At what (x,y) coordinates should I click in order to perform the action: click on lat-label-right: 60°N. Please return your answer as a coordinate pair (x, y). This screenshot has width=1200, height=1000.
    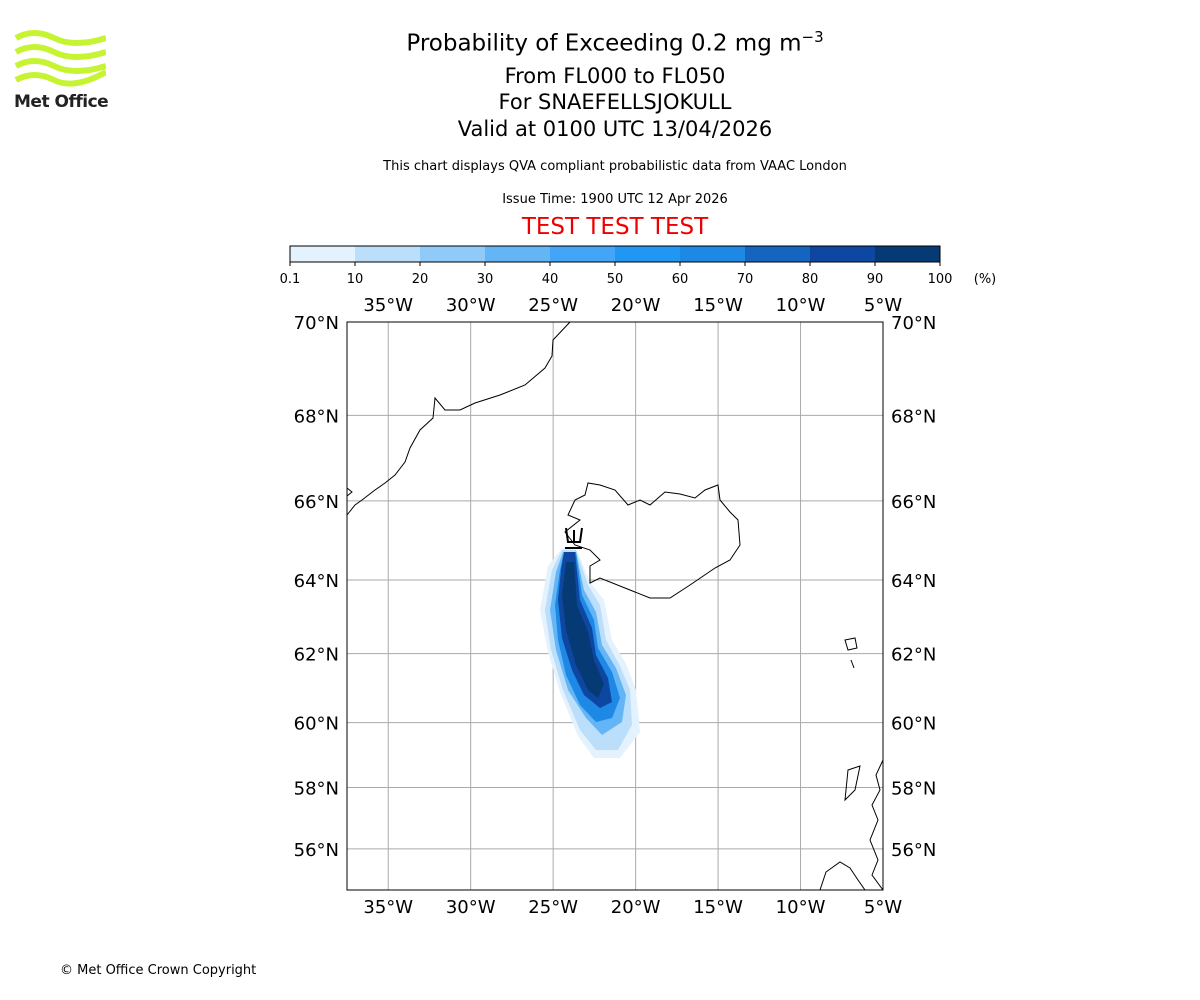
    Looking at the image, I should click on (913, 724).